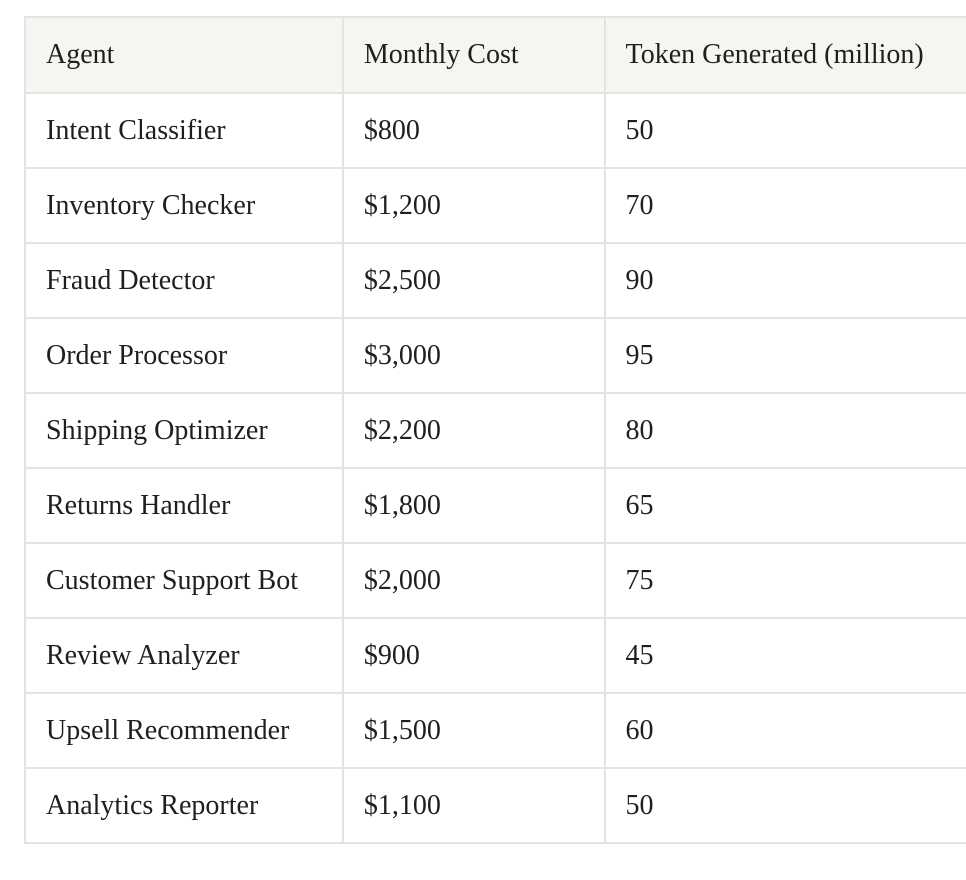 The height and width of the screenshot is (880, 966). I want to click on cell-agent: Returns Handler, so click(184, 505).